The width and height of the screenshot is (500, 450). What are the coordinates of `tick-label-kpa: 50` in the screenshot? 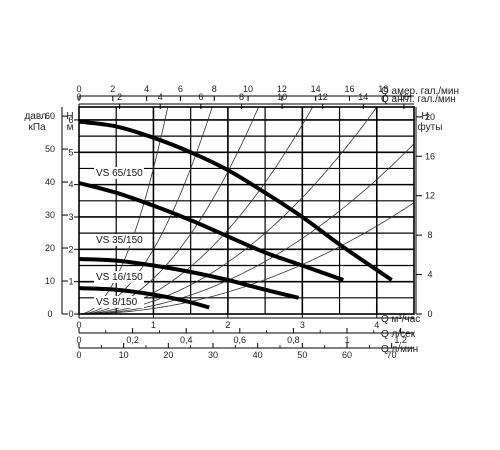 It's located at (50, 149).